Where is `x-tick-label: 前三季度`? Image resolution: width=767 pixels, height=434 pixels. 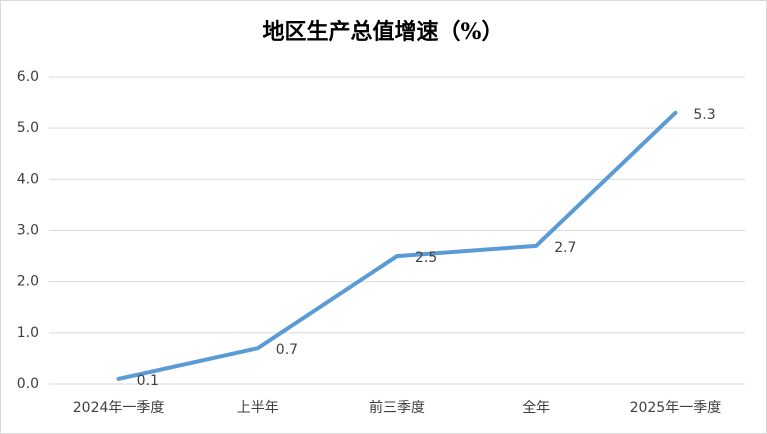 x-tick-label: 前三季度 is located at coordinates (397, 407).